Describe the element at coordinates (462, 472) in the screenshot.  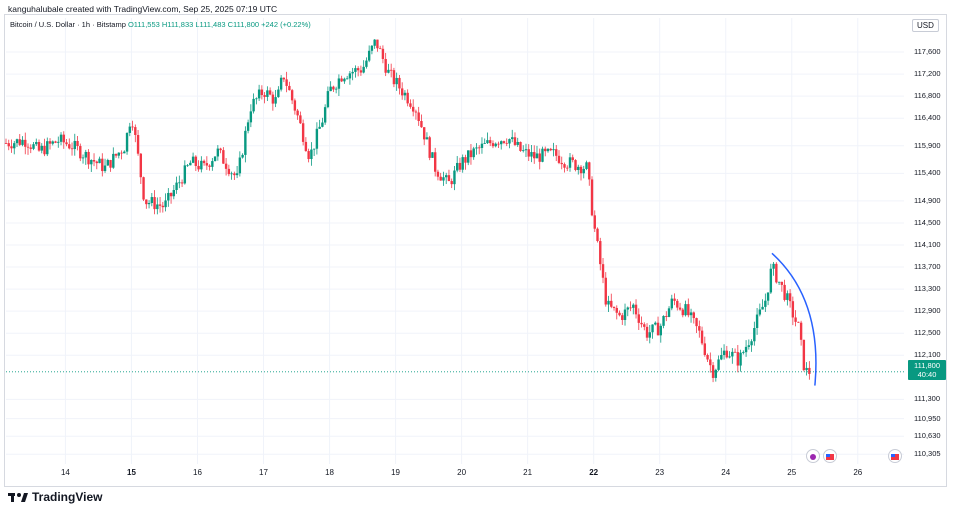
I see `x-tick-label: 20` at that location.